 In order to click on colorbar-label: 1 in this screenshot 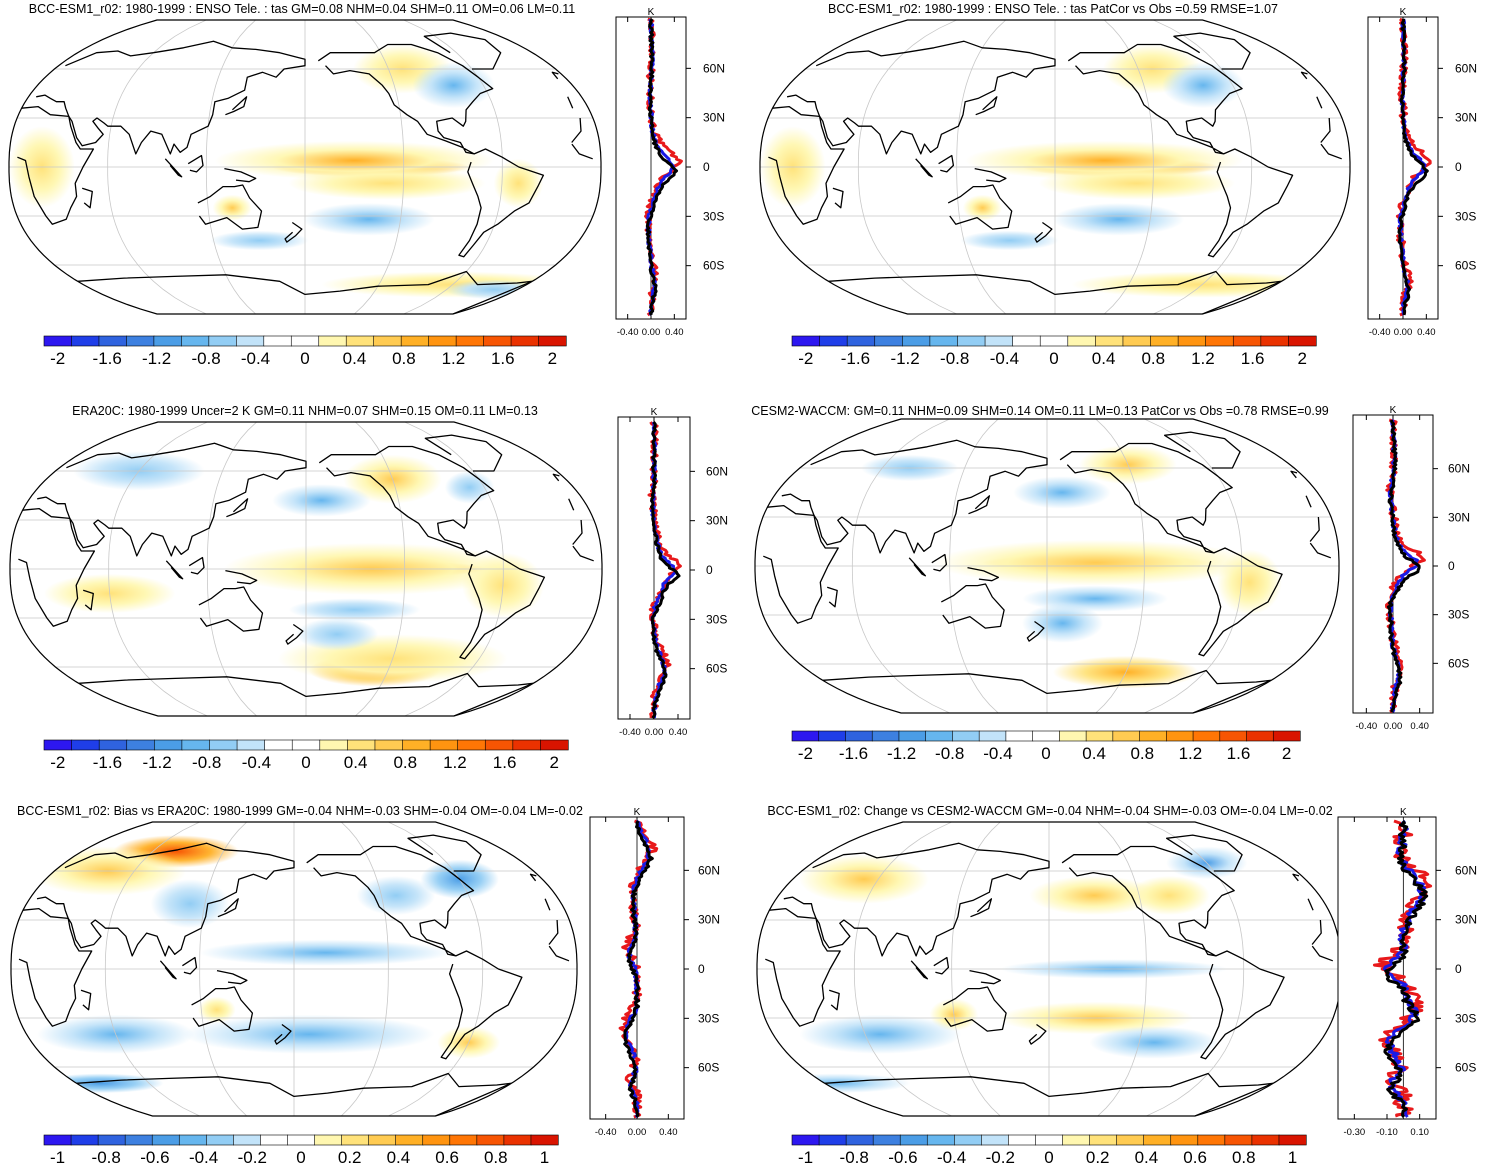, I will do `click(1292, 1157)`.